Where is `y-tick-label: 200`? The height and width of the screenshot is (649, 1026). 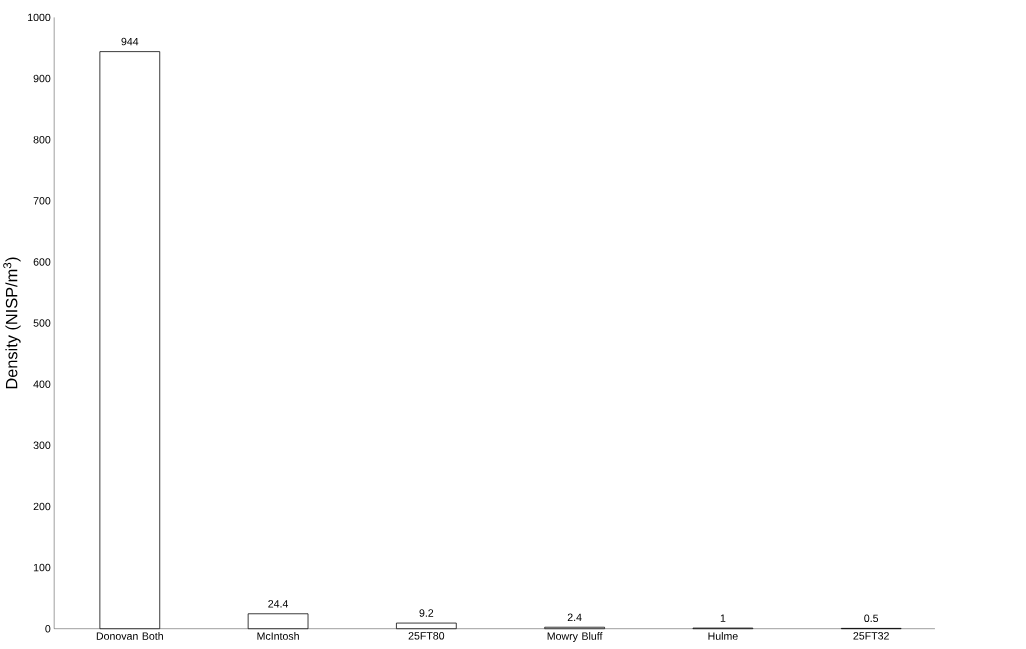 y-tick-label: 200 is located at coordinates (42, 506).